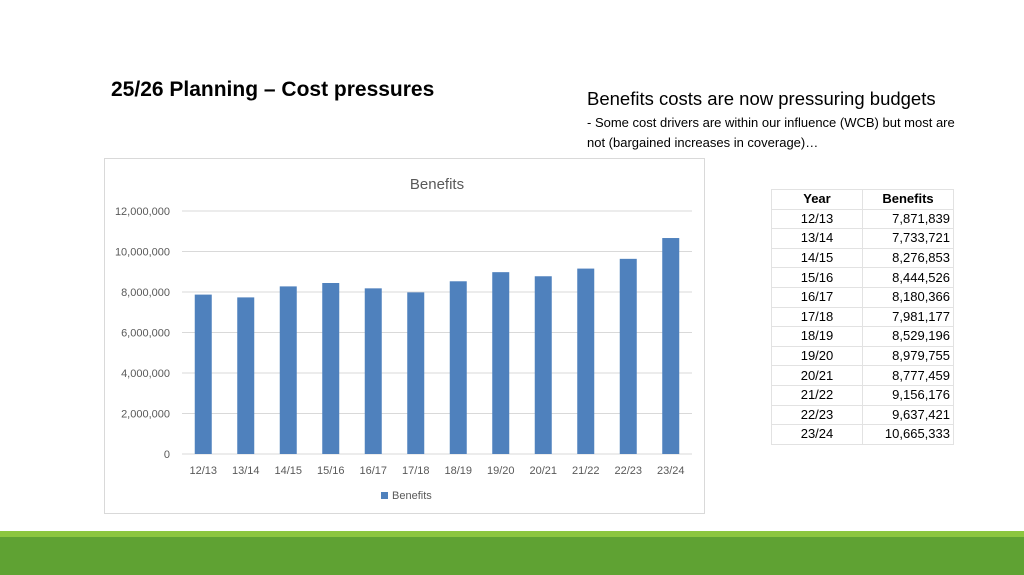 The height and width of the screenshot is (575, 1024). What do you see at coordinates (817, 375) in the screenshot?
I see `cell-year: 20/21` at bounding box center [817, 375].